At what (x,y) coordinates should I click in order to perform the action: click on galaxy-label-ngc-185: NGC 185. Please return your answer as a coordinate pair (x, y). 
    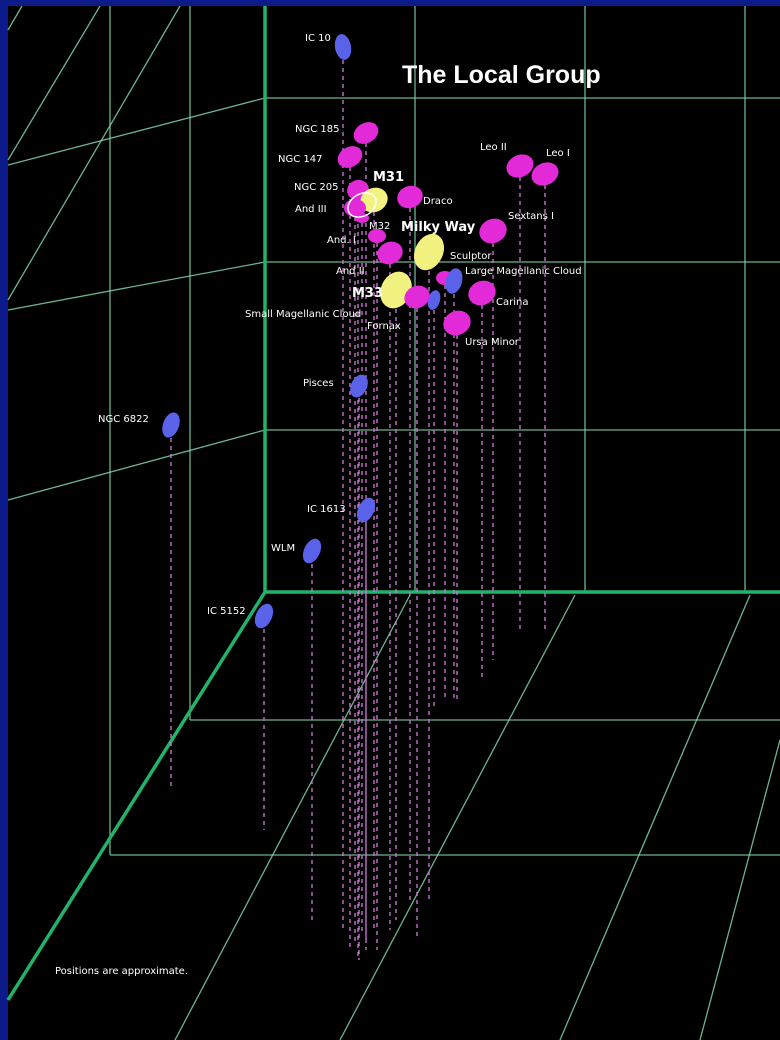
    Looking at the image, I should click on (317, 129).